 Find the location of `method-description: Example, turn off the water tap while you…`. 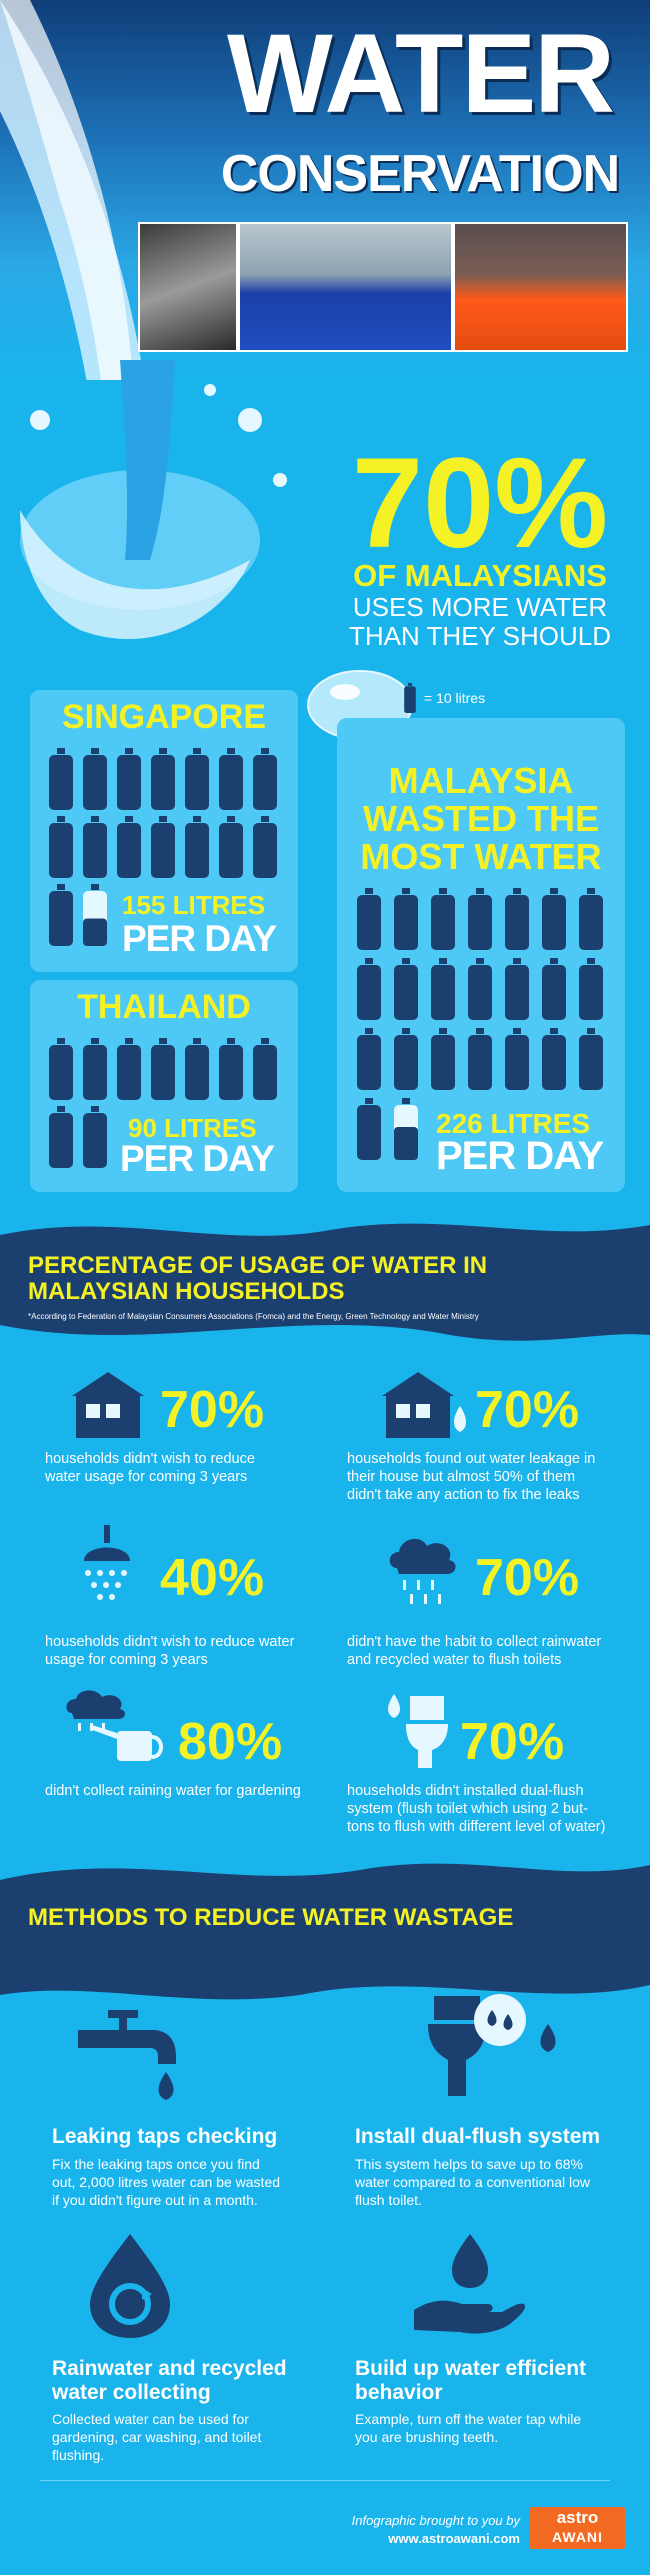

method-description: Example, turn off the water tap while you… is located at coordinates (468, 2428).